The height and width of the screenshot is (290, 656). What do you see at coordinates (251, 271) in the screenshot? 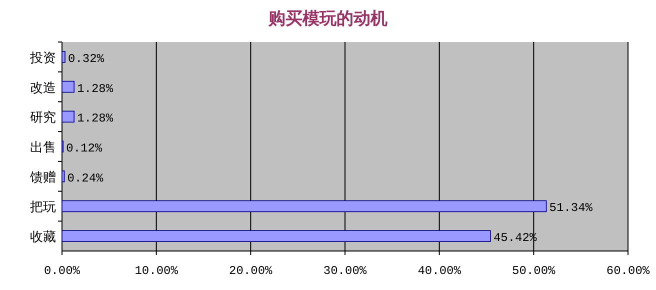
I see `x-tick-label: 20.00%` at bounding box center [251, 271].